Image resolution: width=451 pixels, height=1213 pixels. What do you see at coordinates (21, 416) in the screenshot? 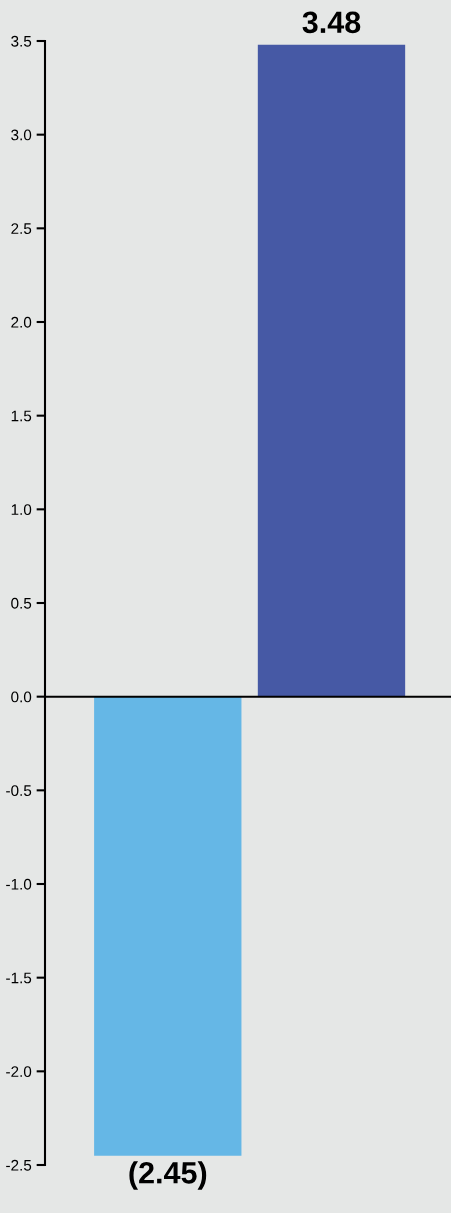
I see `y-tick-label: 1.5` at bounding box center [21, 416].